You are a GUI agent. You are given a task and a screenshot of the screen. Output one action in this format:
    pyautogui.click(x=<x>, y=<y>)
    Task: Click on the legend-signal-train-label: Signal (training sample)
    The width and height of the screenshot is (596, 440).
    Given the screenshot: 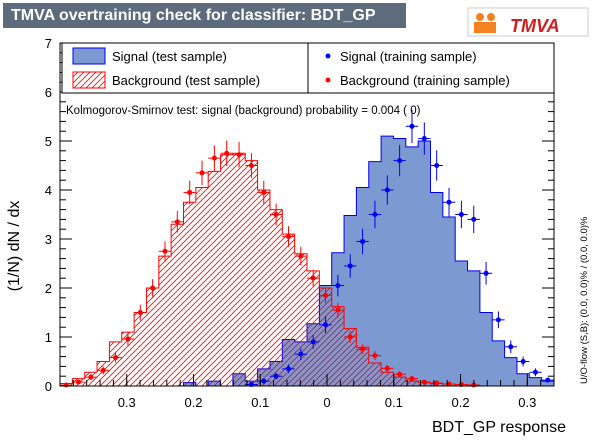 What is the action you would take?
    pyautogui.click(x=408, y=56)
    